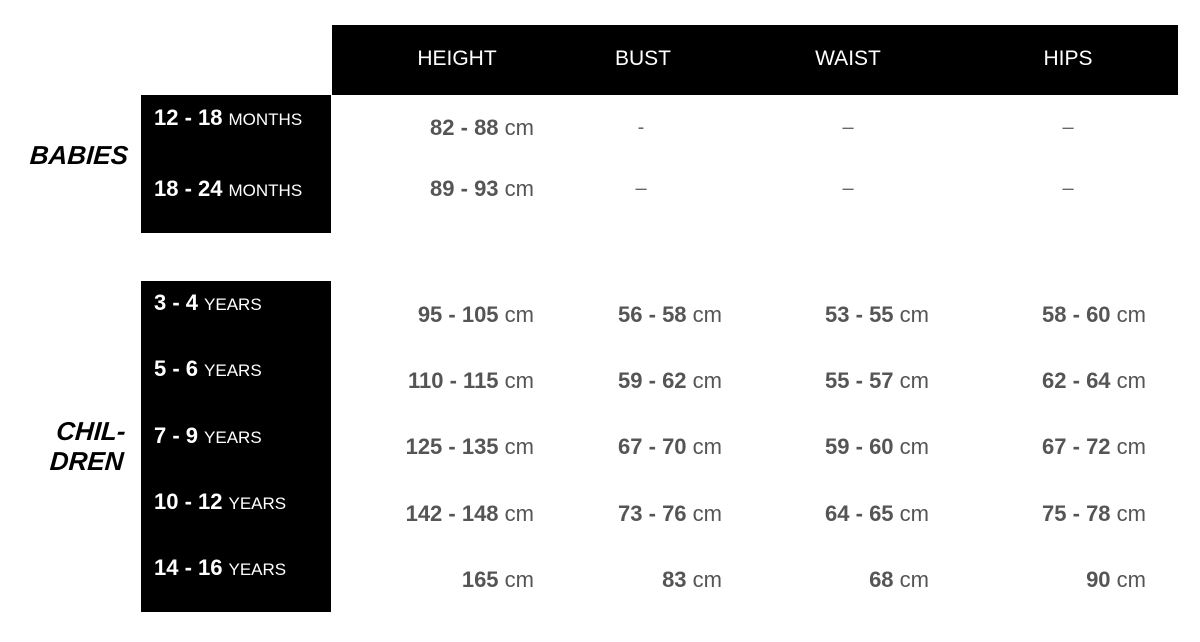 The width and height of the screenshot is (1200, 642). I want to click on measurement-value: 75 - 78 cm, so click(1094, 514).